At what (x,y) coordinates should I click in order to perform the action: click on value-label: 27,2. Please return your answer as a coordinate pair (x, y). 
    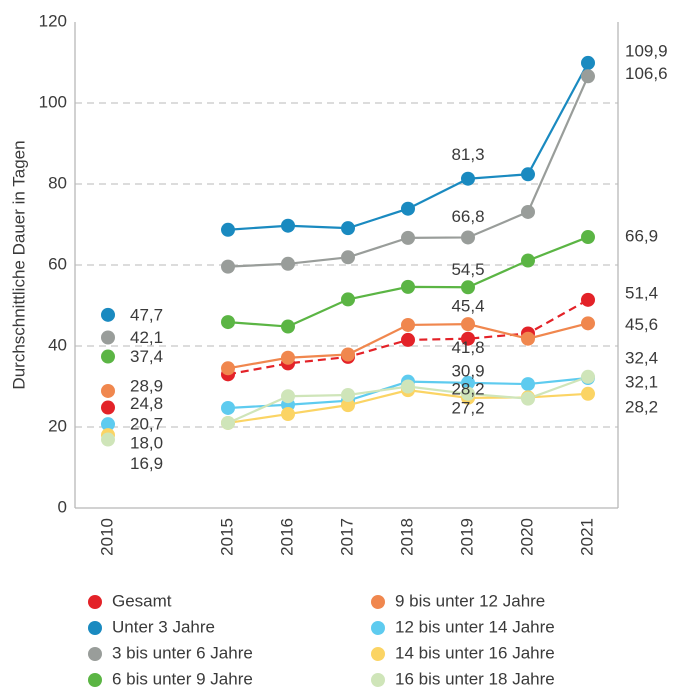
    Looking at the image, I should click on (467, 407).